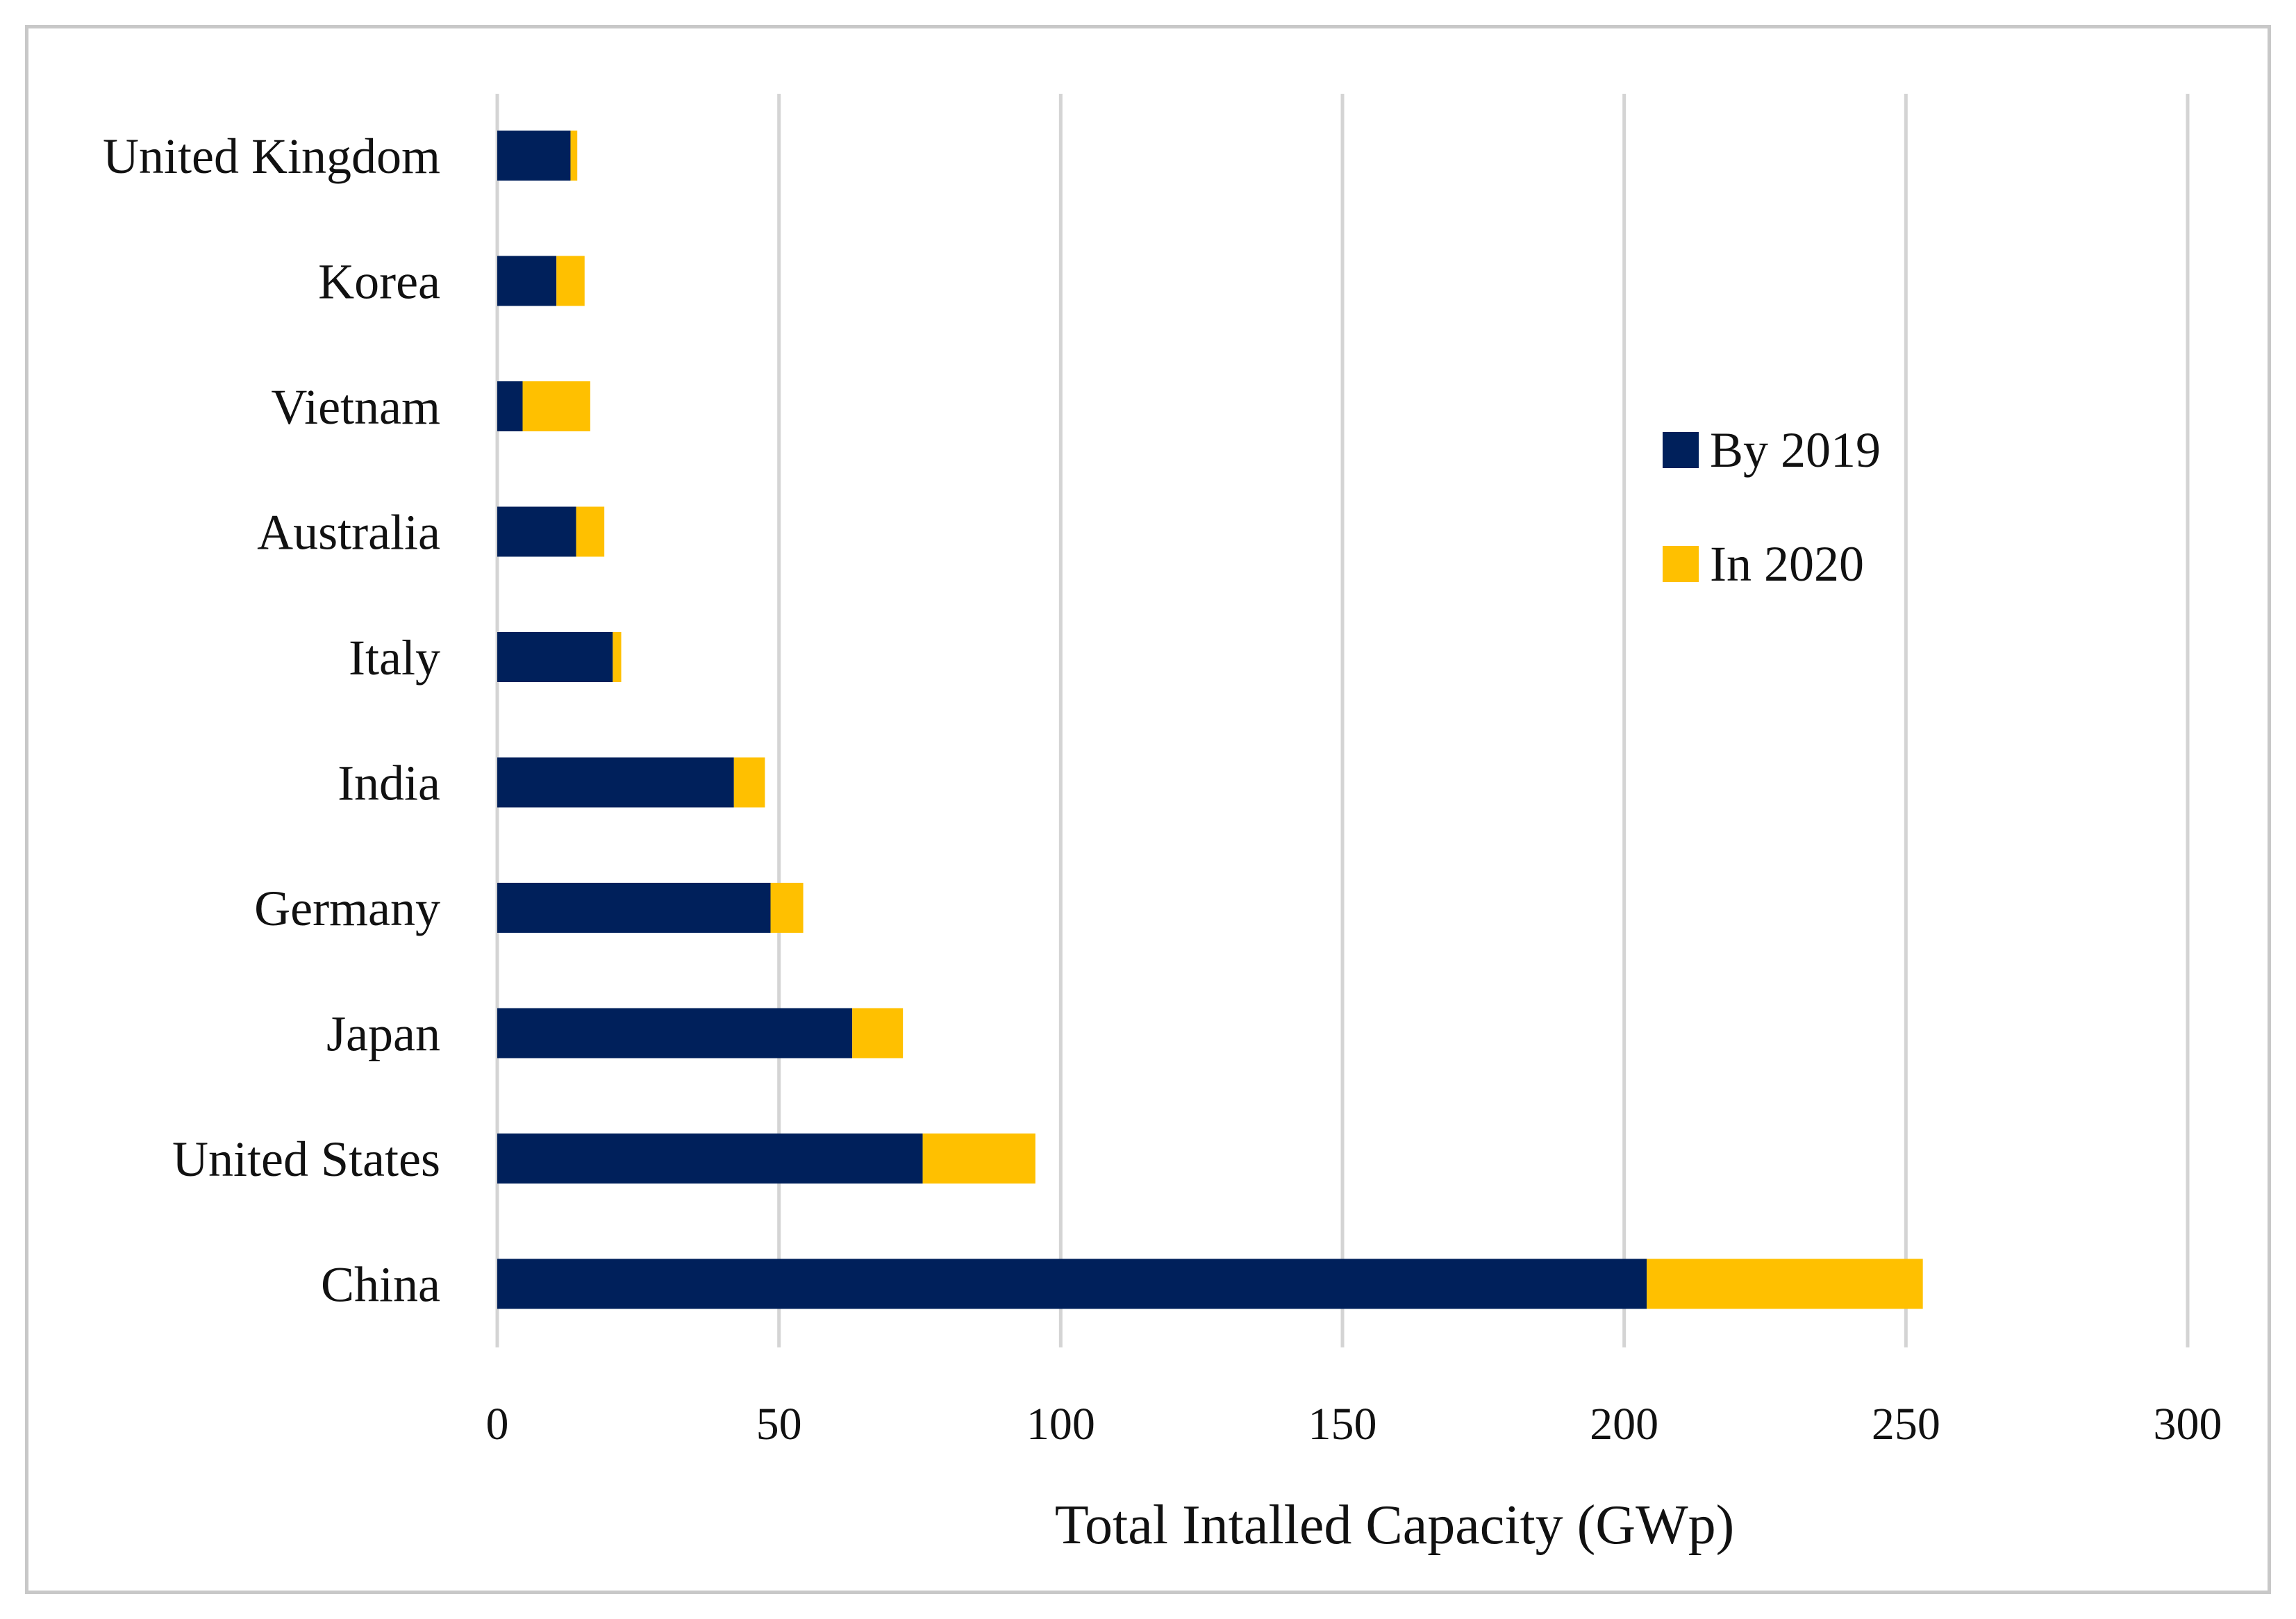  I want to click on bar-united-states-in-2020, so click(978, 1159).